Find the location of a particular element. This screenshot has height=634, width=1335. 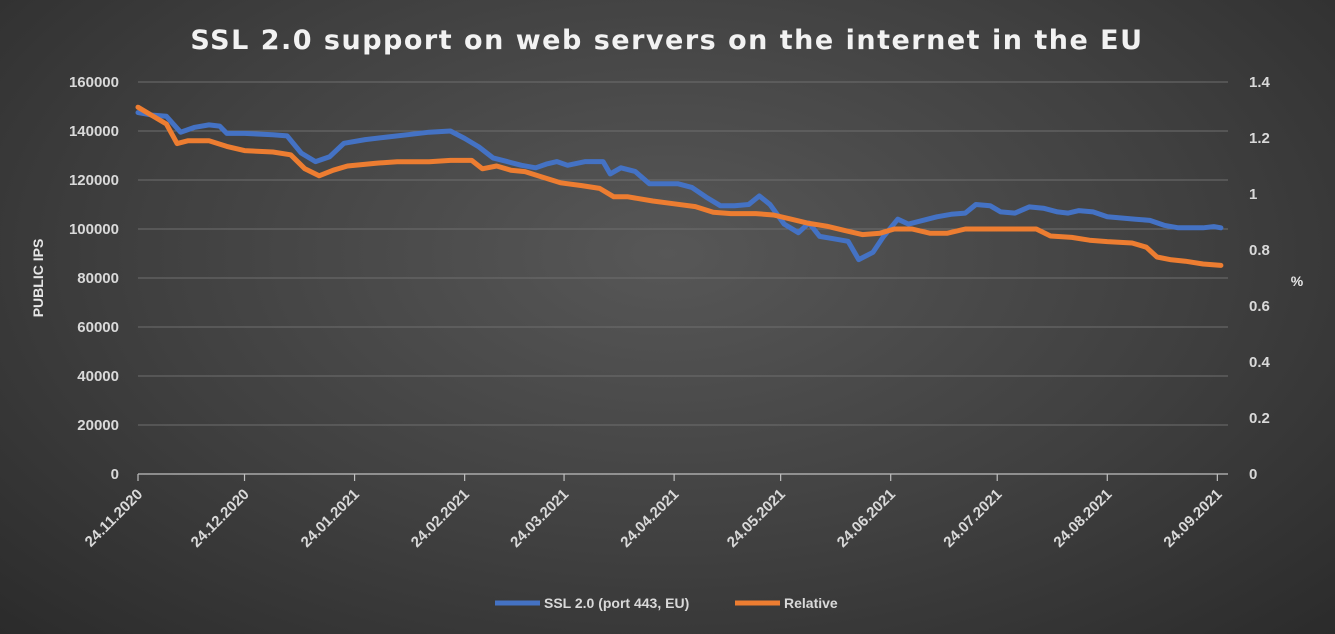

y-tick-right-0.8: 0.8 is located at coordinates (1259, 250).